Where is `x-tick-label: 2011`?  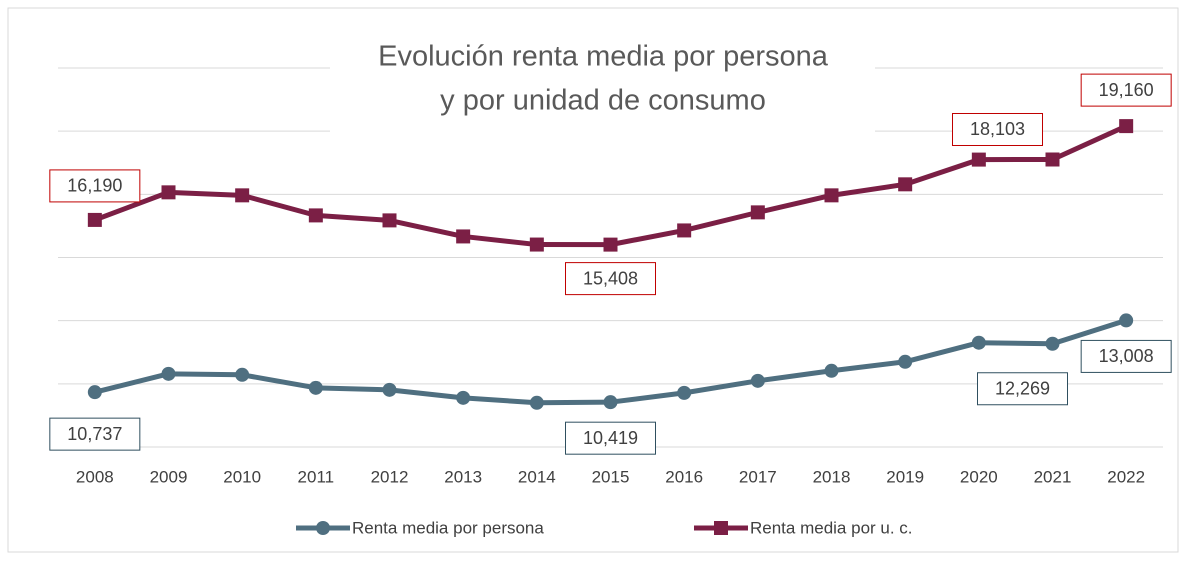
x-tick-label: 2011 is located at coordinates (316, 476).